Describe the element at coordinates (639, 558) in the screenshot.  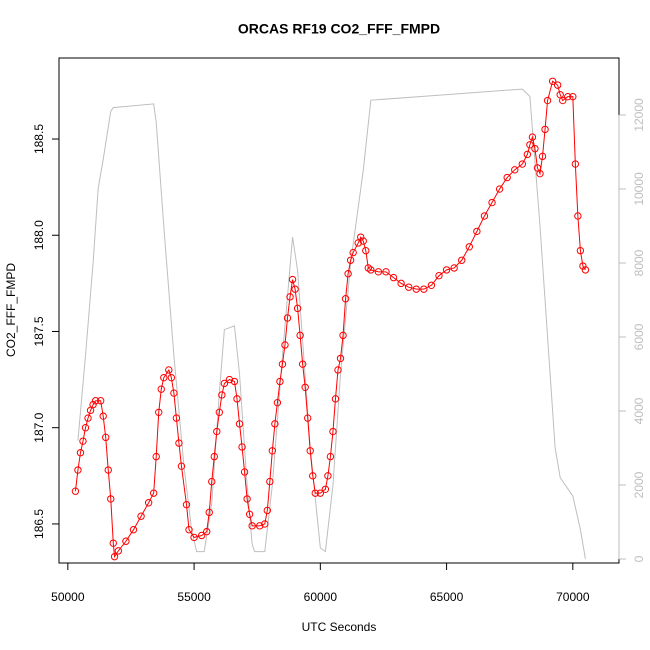
I see `y2-tick-label: 0` at that location.